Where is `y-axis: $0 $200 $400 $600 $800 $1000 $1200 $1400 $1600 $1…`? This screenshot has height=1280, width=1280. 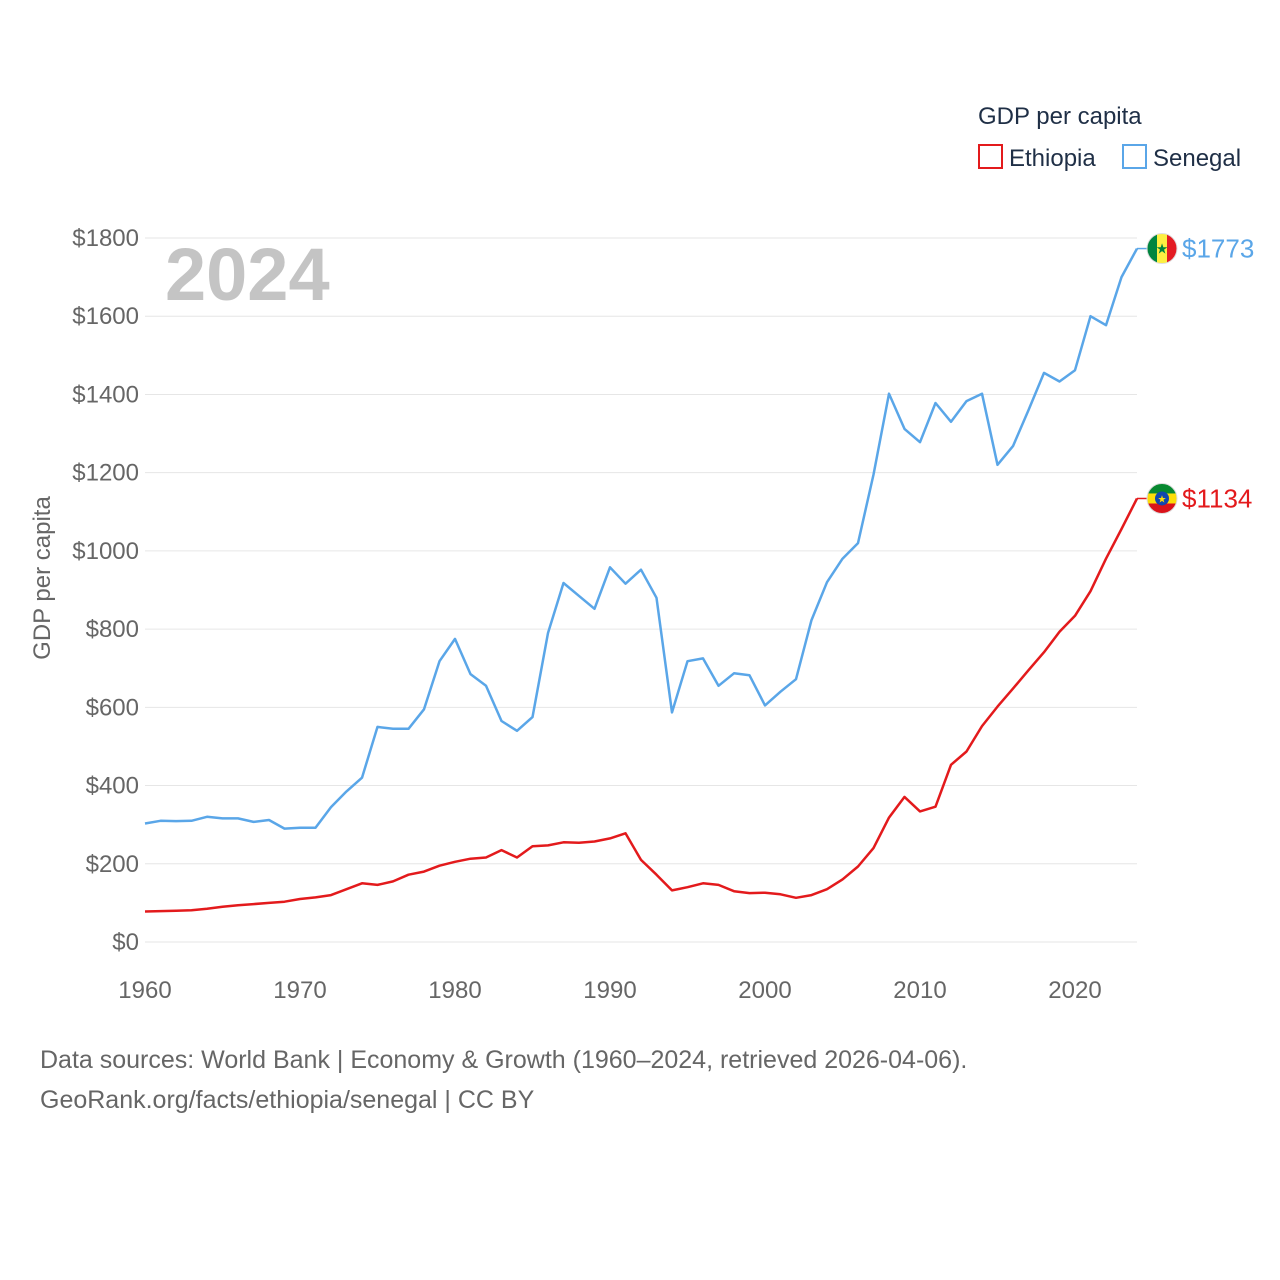
y-axis: $0 $200 $400 $600 $800 $1000 $1200 $1400 $1600 $1… is located at coordinates (105, 590).